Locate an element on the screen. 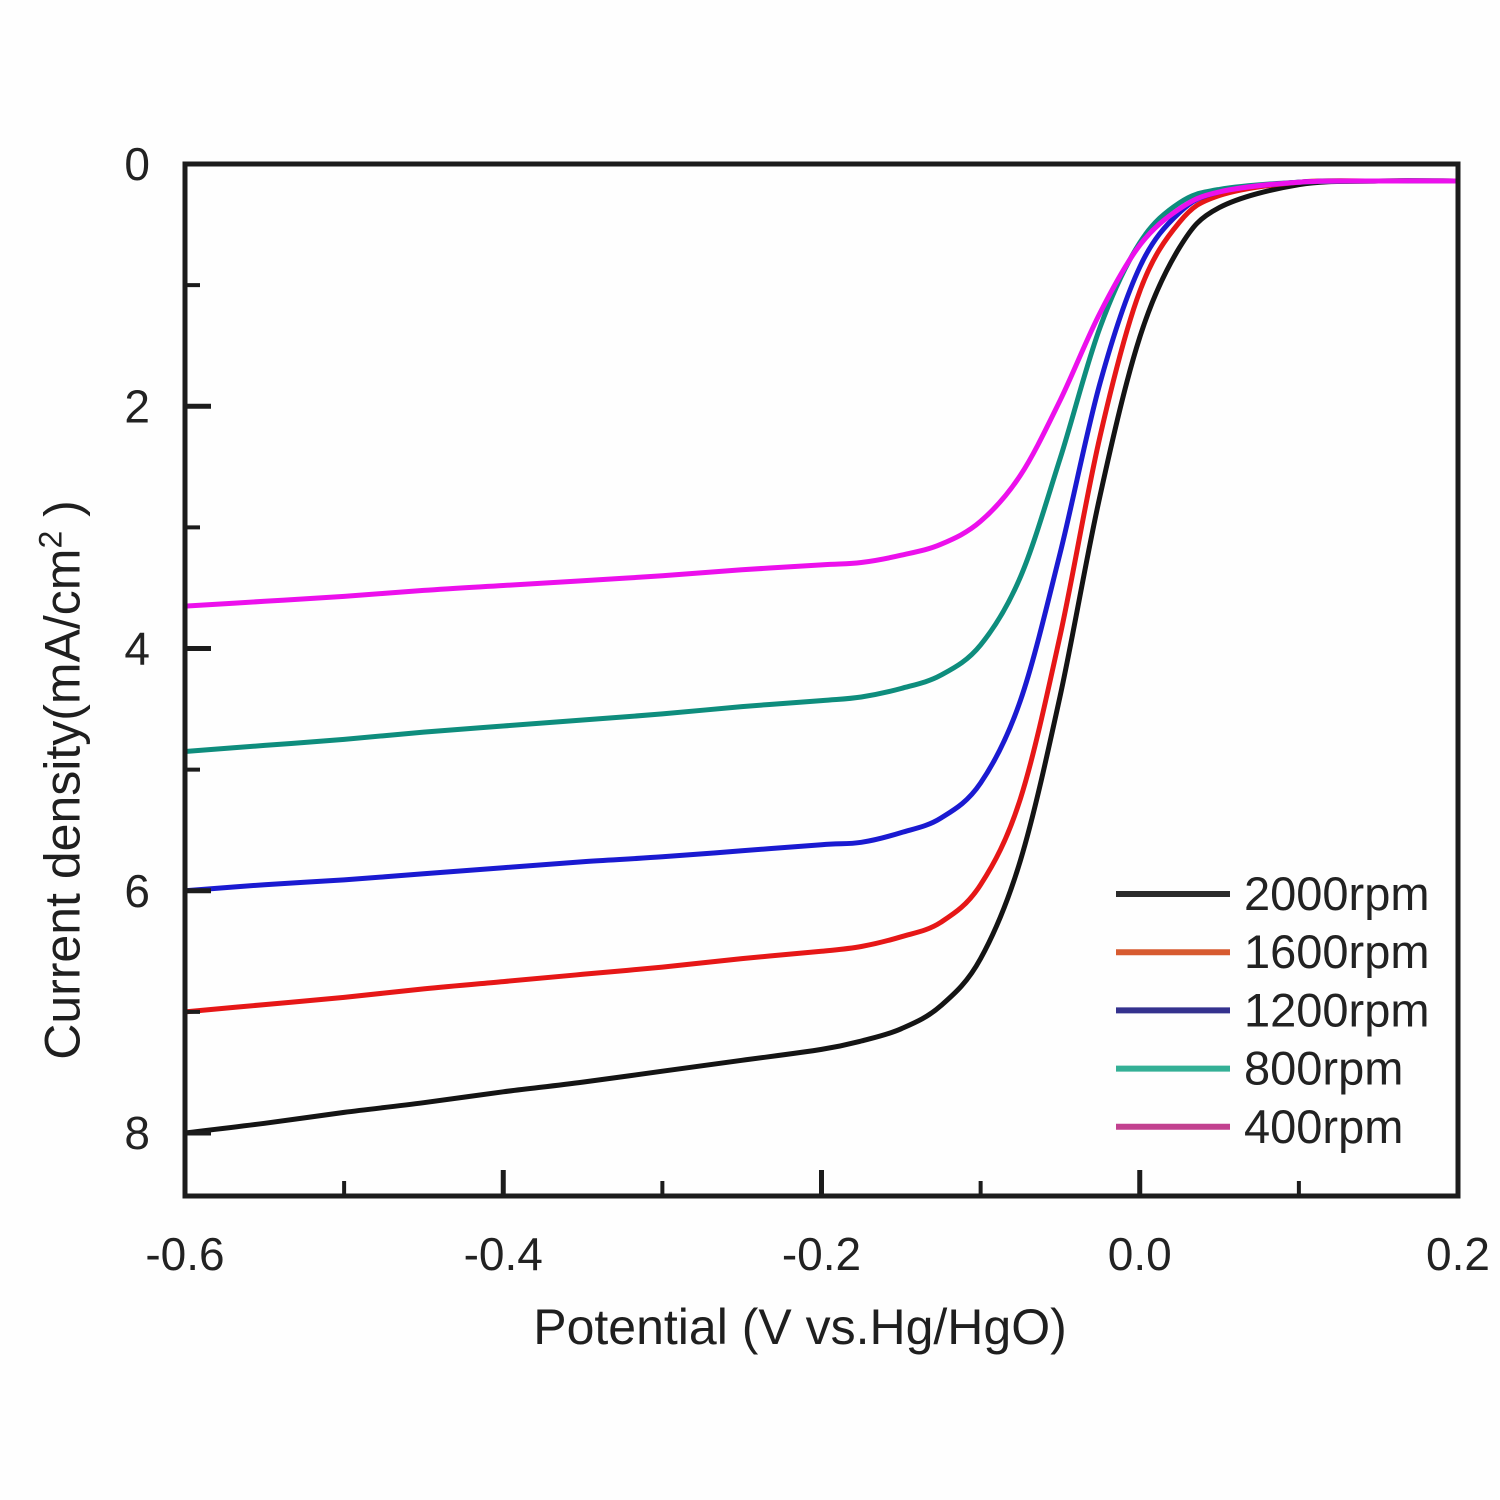 This screenshot has height=1500, width=1500. x-tick-label: 0.2 is located at coordinates (1458, 1254).